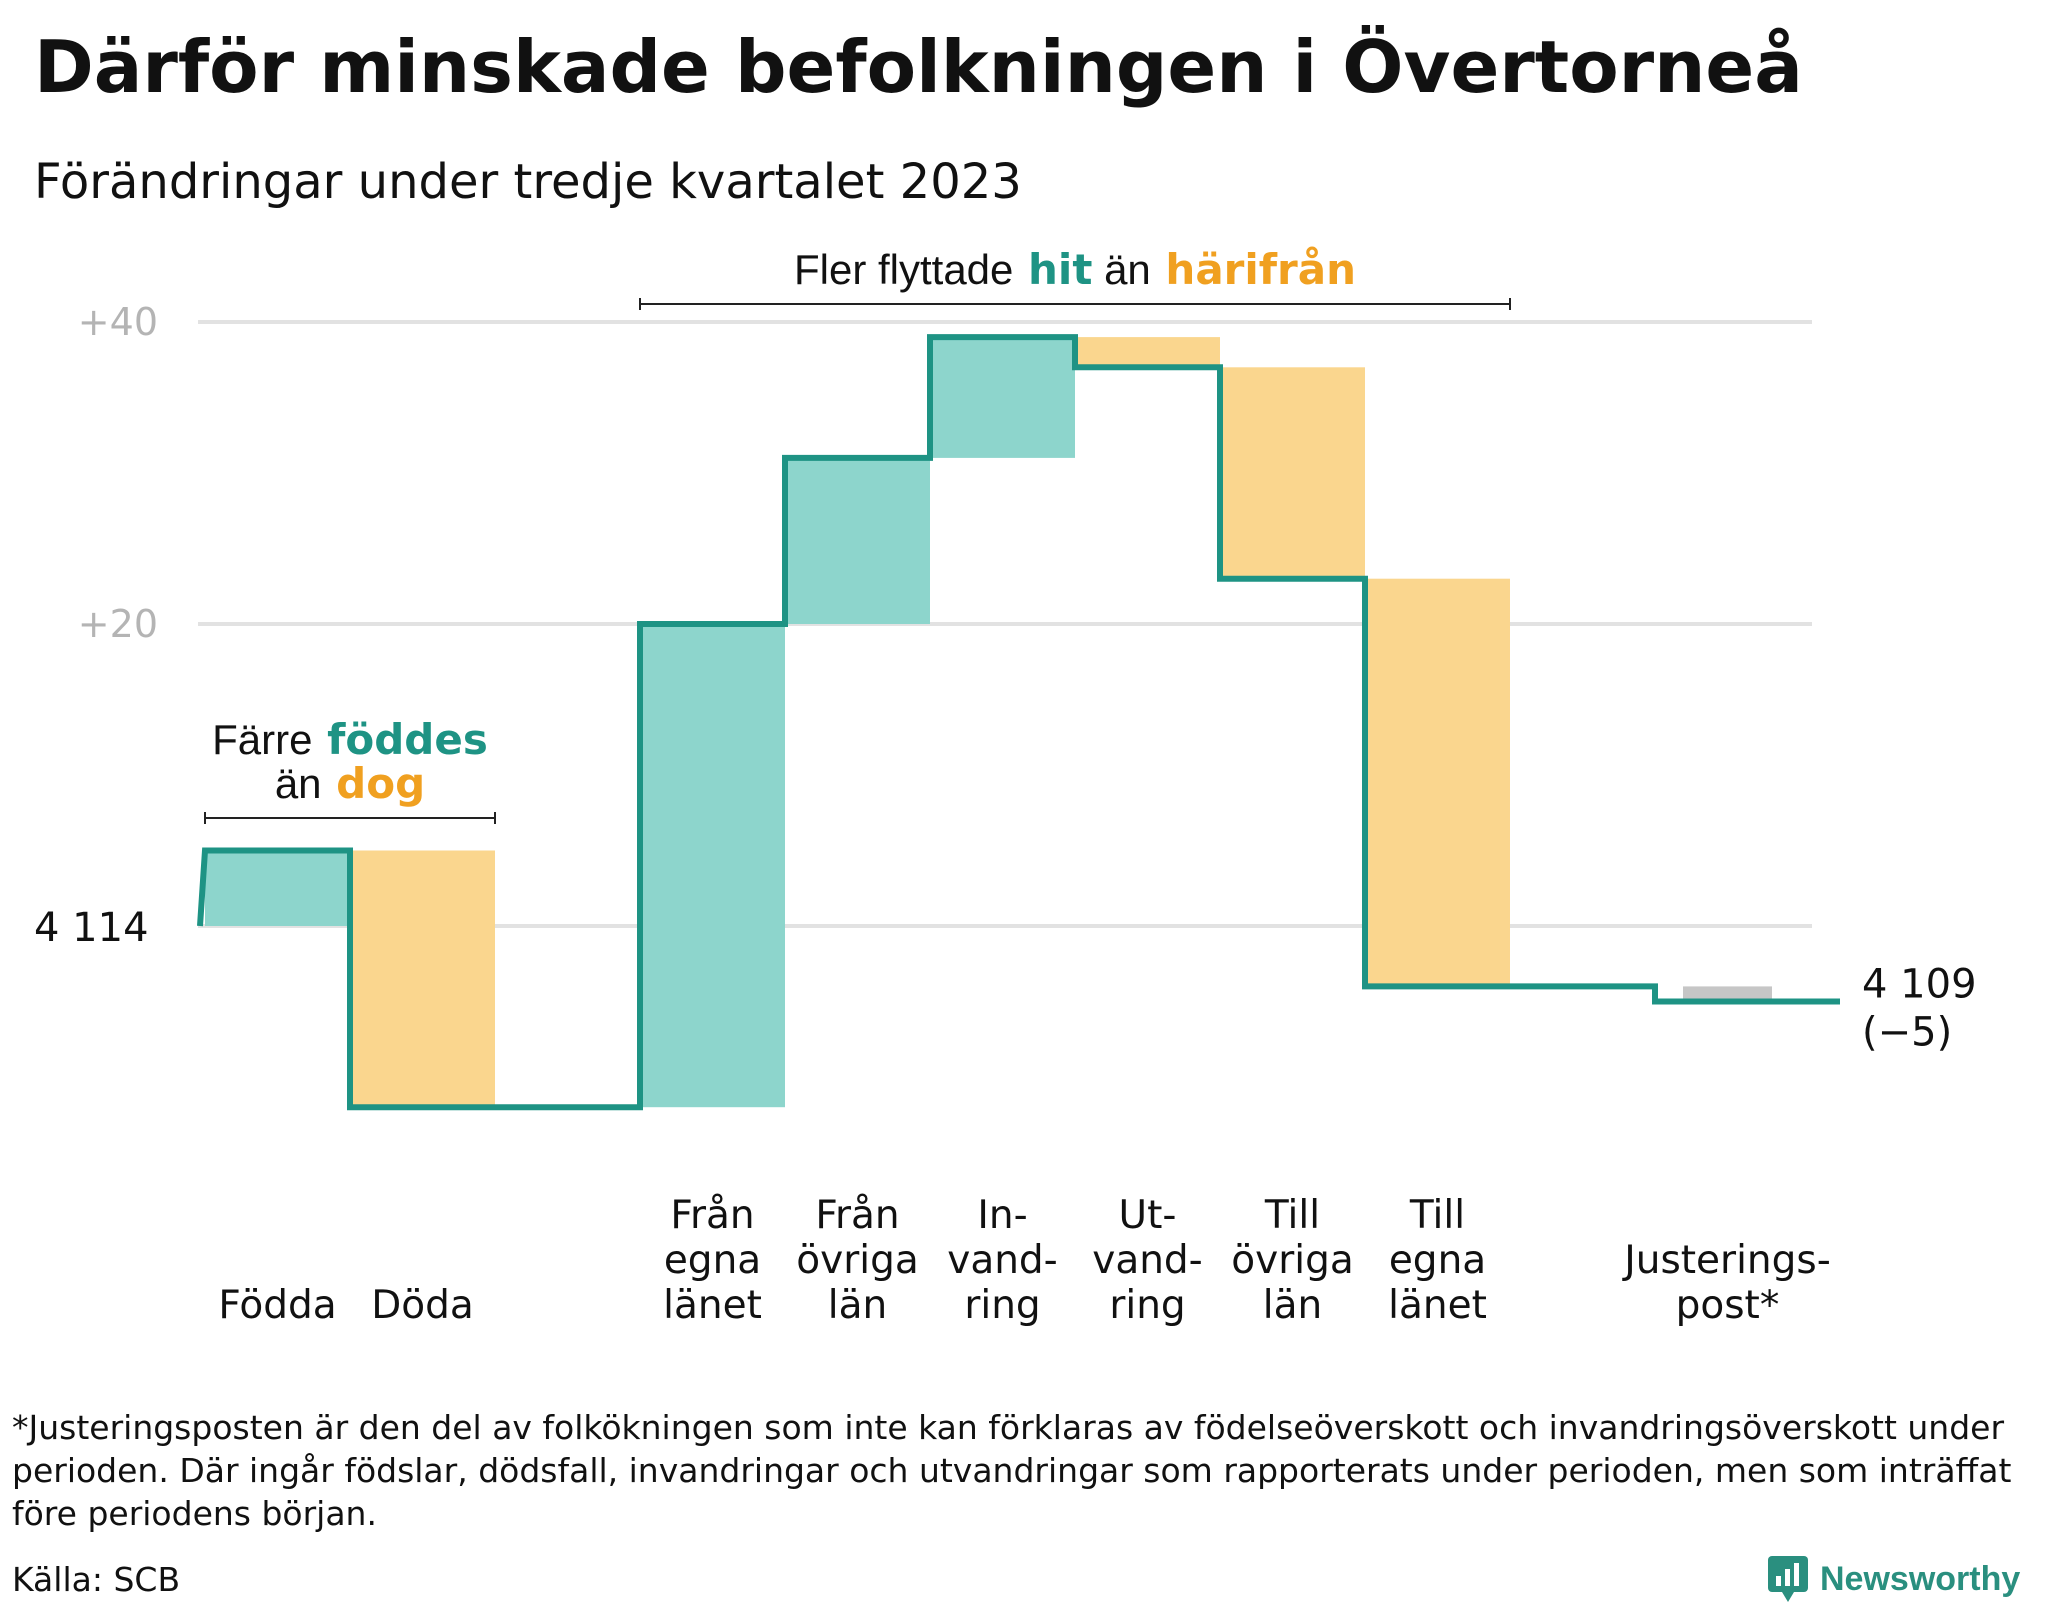 This screenshot has height=1602, width=2048. Describe the element at coordinates (1052, 269) in the screenshot. I see `annotation-part: hit` at that location.